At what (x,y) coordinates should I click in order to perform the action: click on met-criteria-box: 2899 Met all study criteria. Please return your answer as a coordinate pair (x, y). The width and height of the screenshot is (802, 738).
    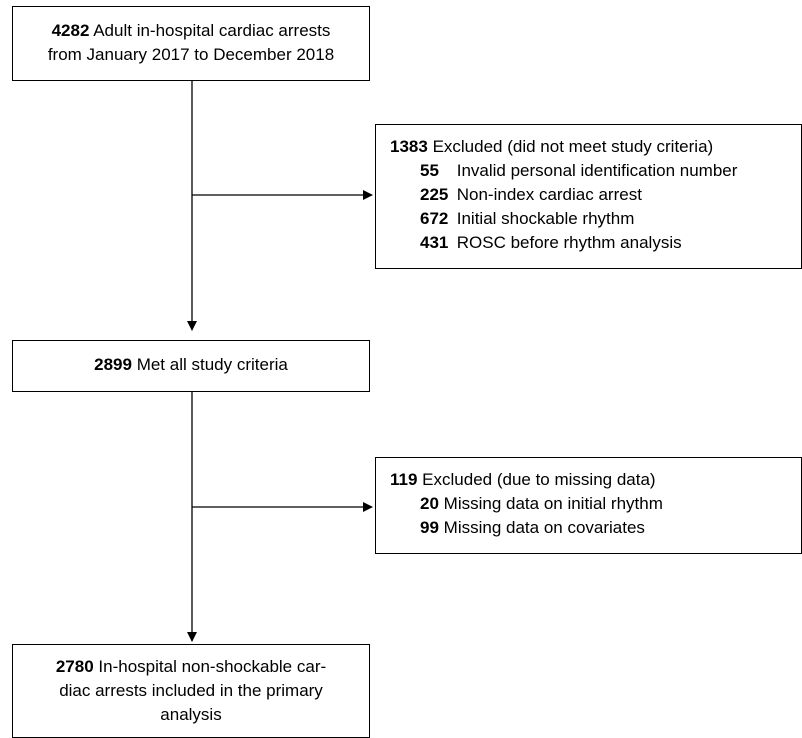
    Looking at the image, I should click on (191, 366).